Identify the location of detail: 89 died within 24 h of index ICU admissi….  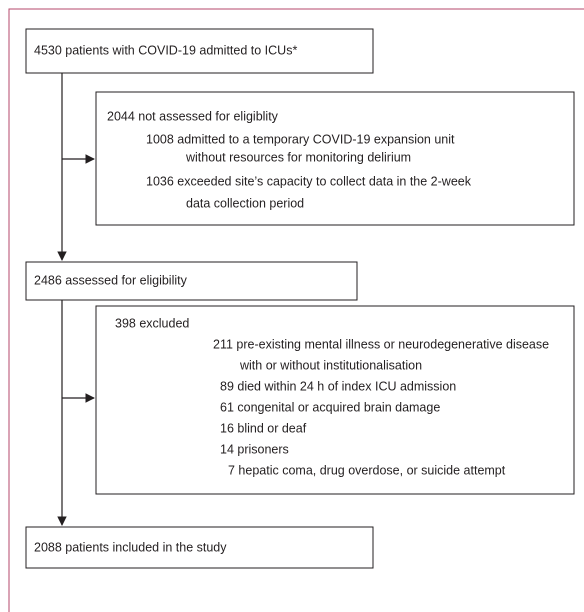
(338, 386).